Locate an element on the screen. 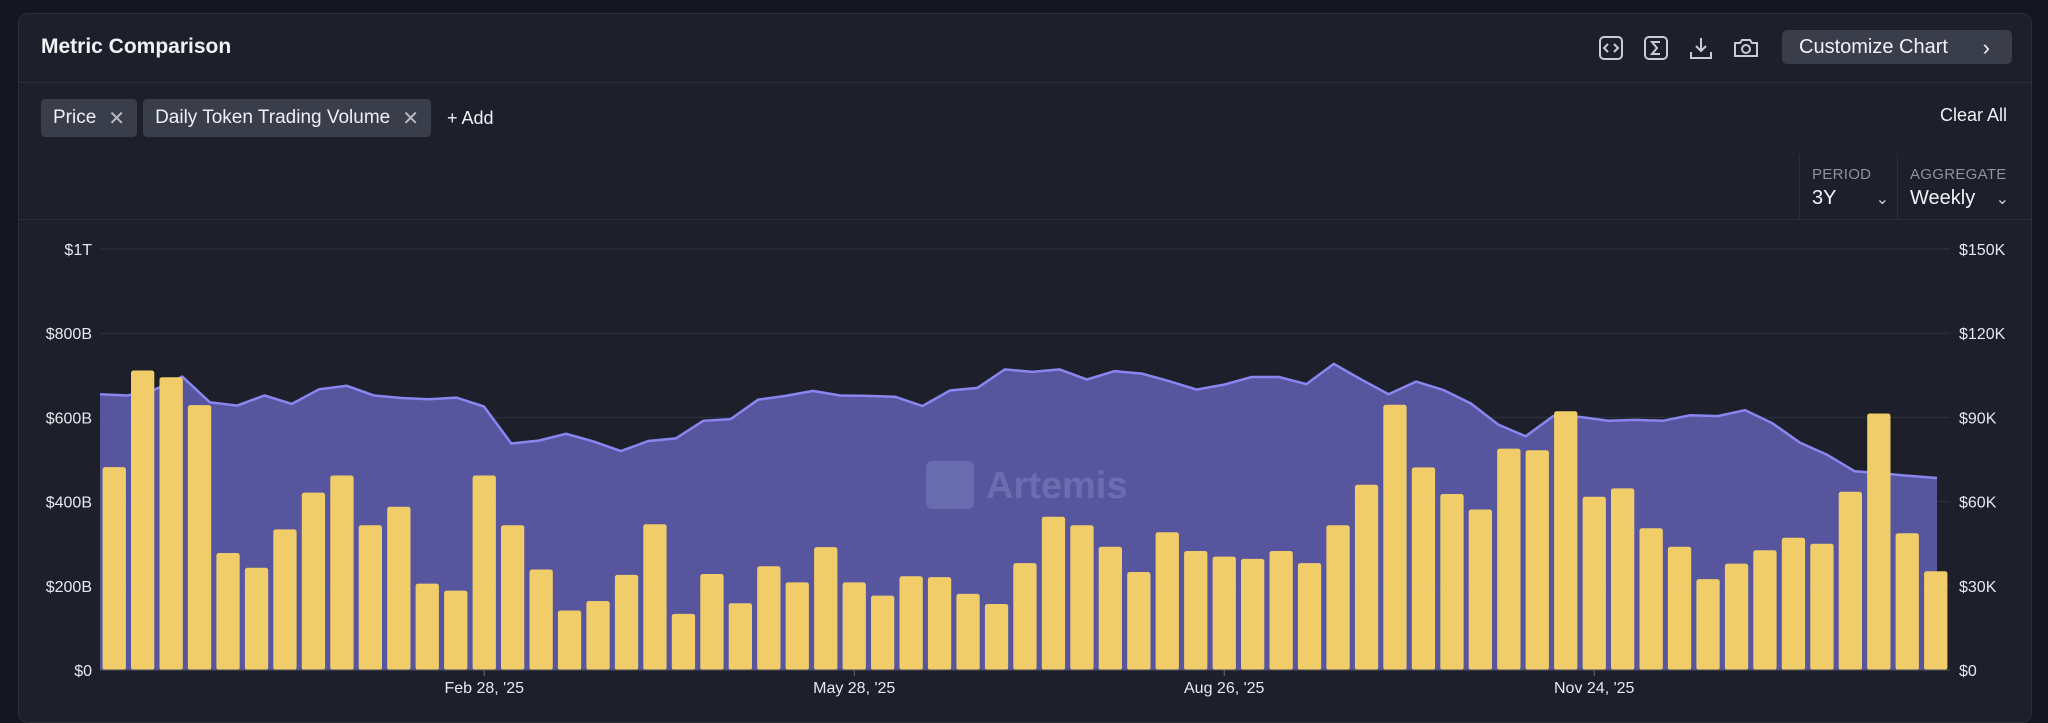  metric-chip-price: Price ✕ is located at coordinates (89, 118).